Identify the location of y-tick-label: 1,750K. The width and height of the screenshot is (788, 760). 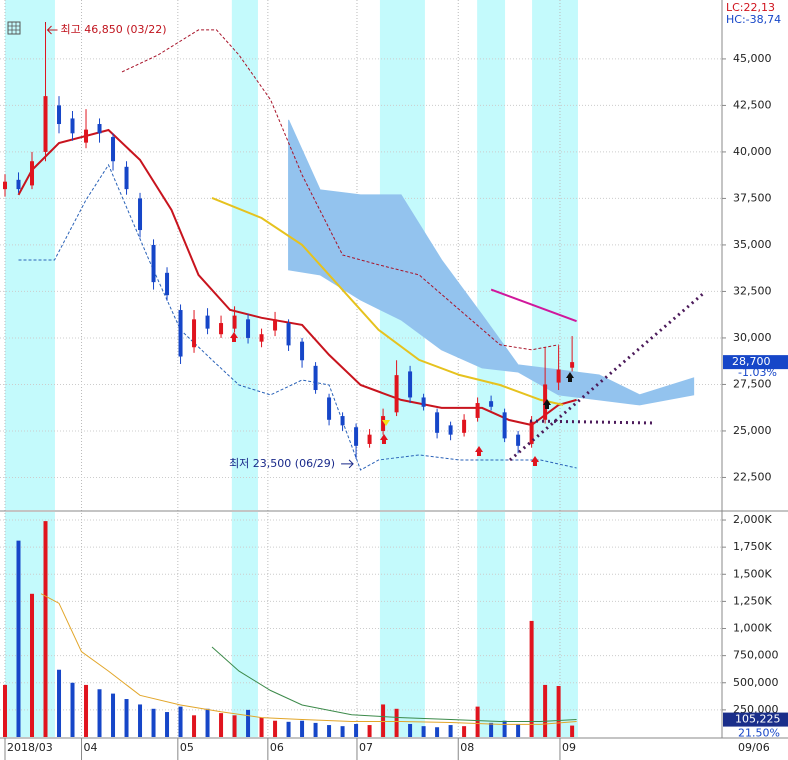
(752, 546).